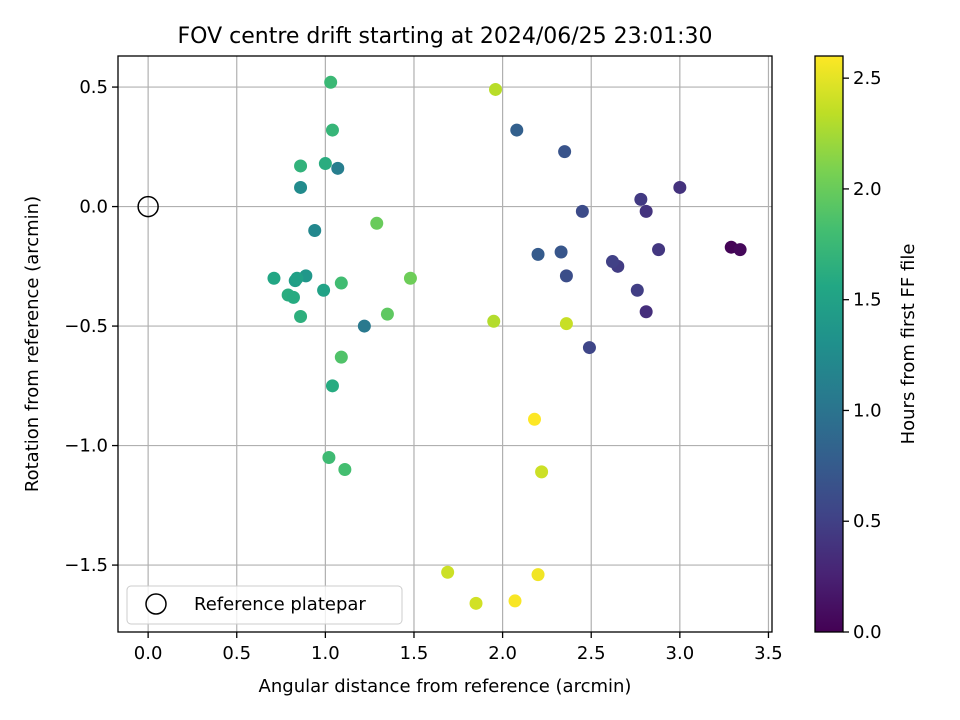 The height and width of the screenshot is (720, 960). Describe the element at coordinates (86, 326) in the screenshot. I see `y-tick-label: −0.5` at that location.